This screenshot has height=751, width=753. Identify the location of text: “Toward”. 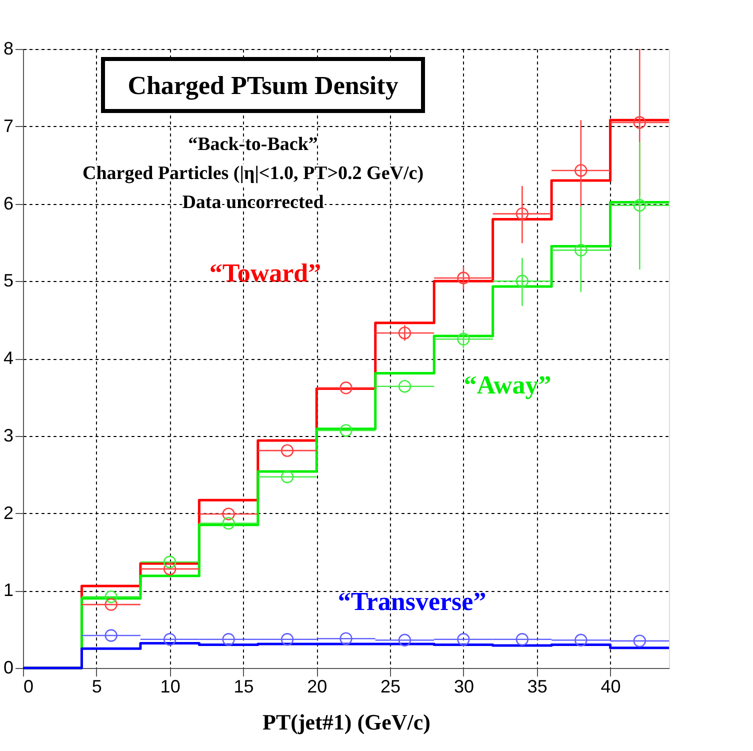
(265, 273).